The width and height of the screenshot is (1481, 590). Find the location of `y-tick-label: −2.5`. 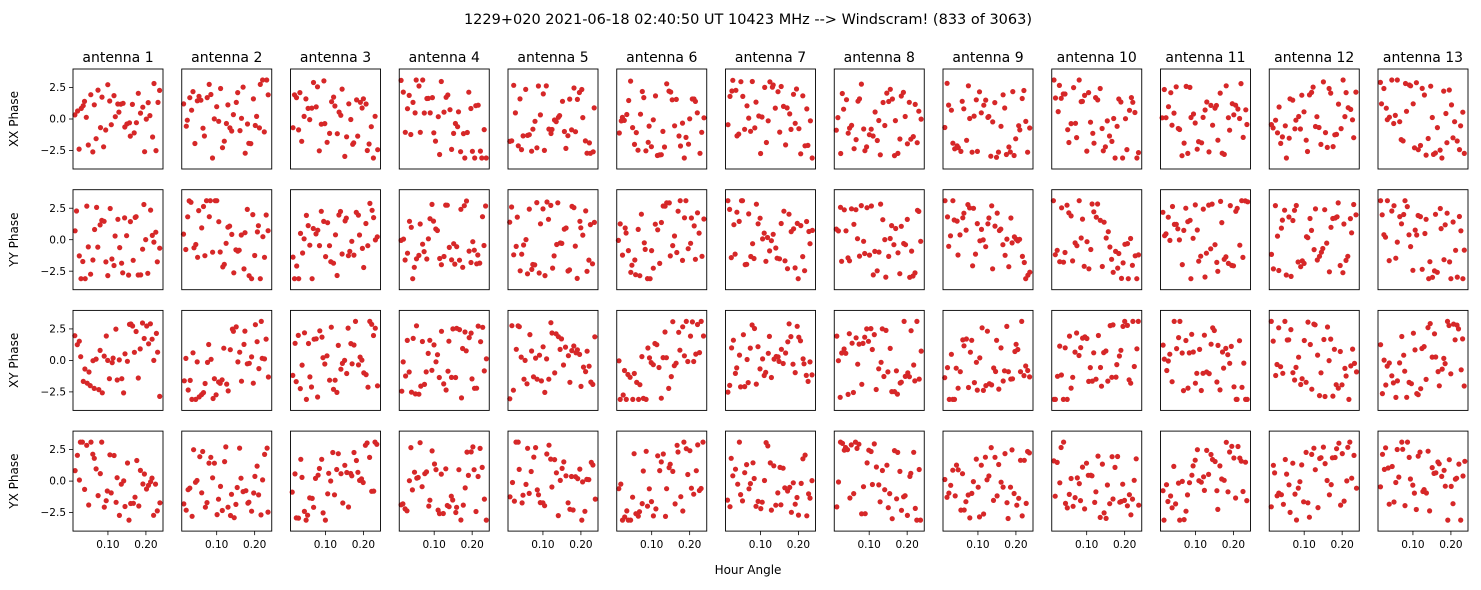

y-tick-label: −2.5 is located at coordinates (54, 513).